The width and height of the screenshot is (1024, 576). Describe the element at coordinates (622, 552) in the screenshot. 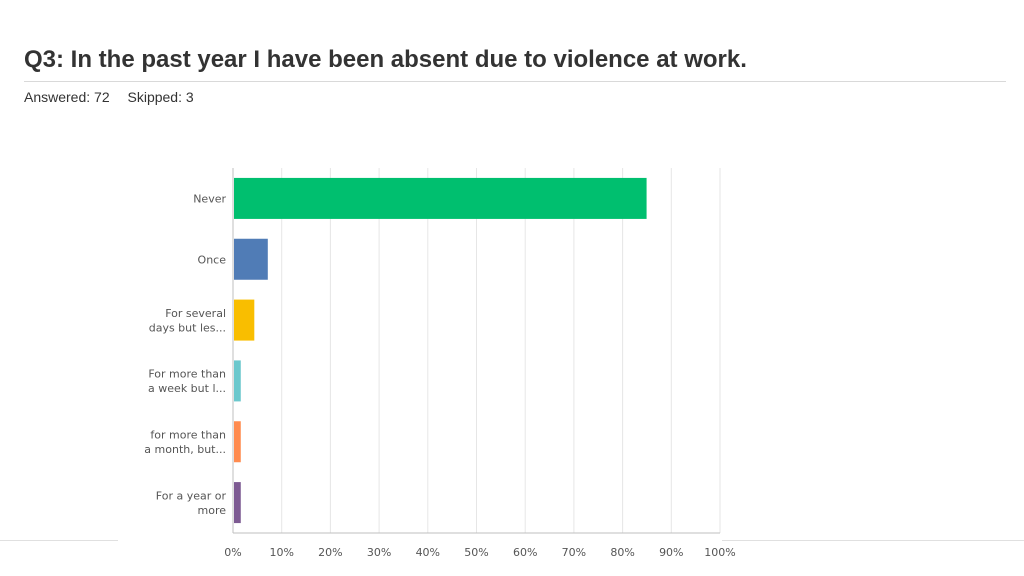

I see `x-tick-label: 80%` at that location.